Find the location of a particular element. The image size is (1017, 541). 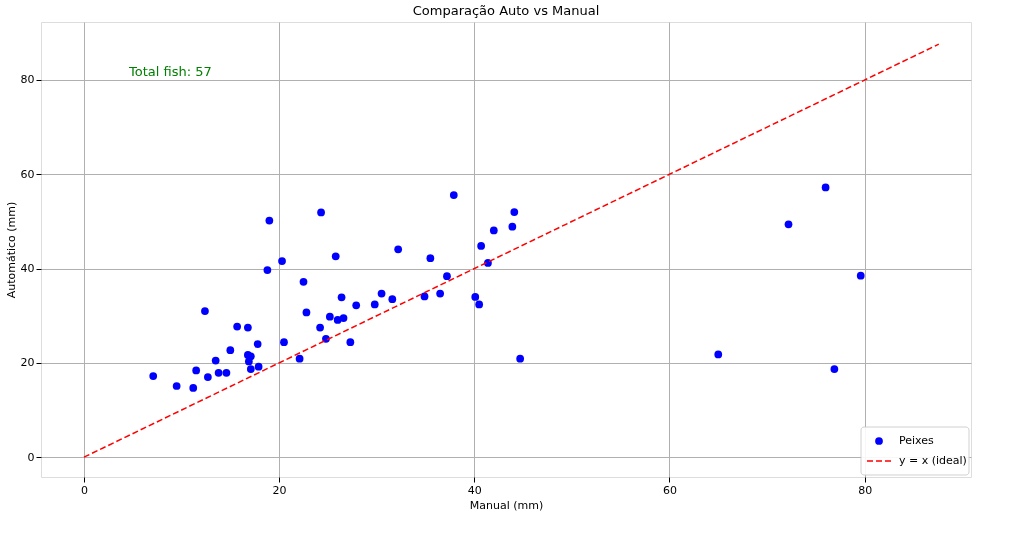

x-tick-label: 40 is located at coordinates (474, 490).